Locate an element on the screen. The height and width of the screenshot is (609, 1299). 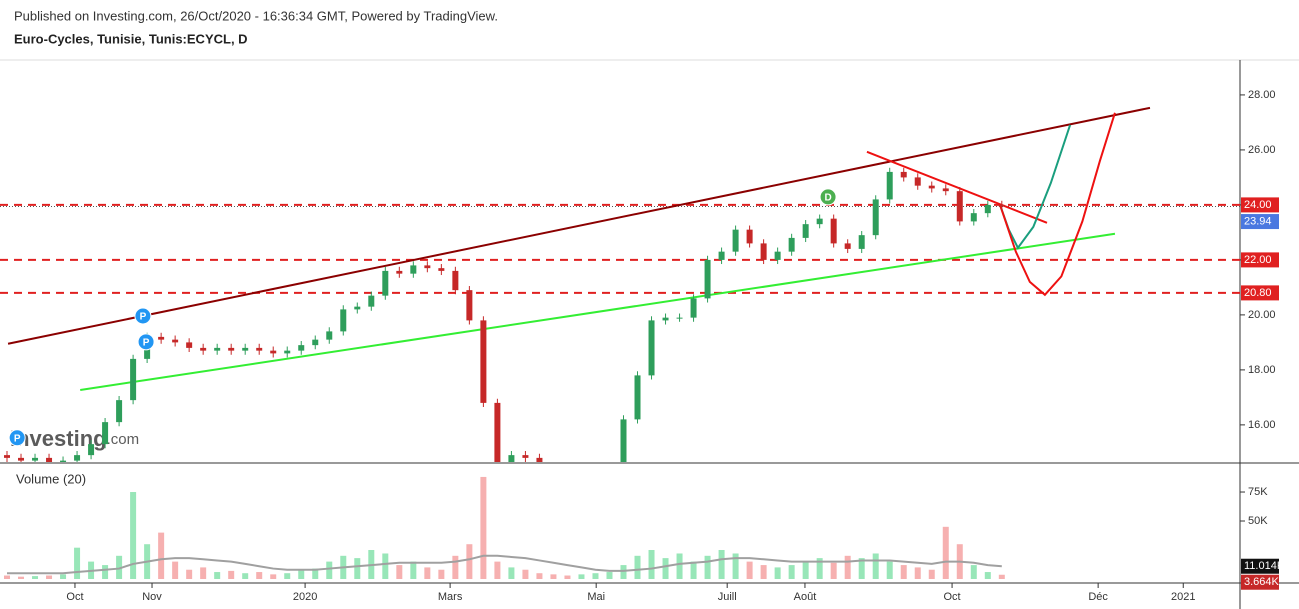
value-tag-label: 20.80 is located at coordinates (1258, 293).